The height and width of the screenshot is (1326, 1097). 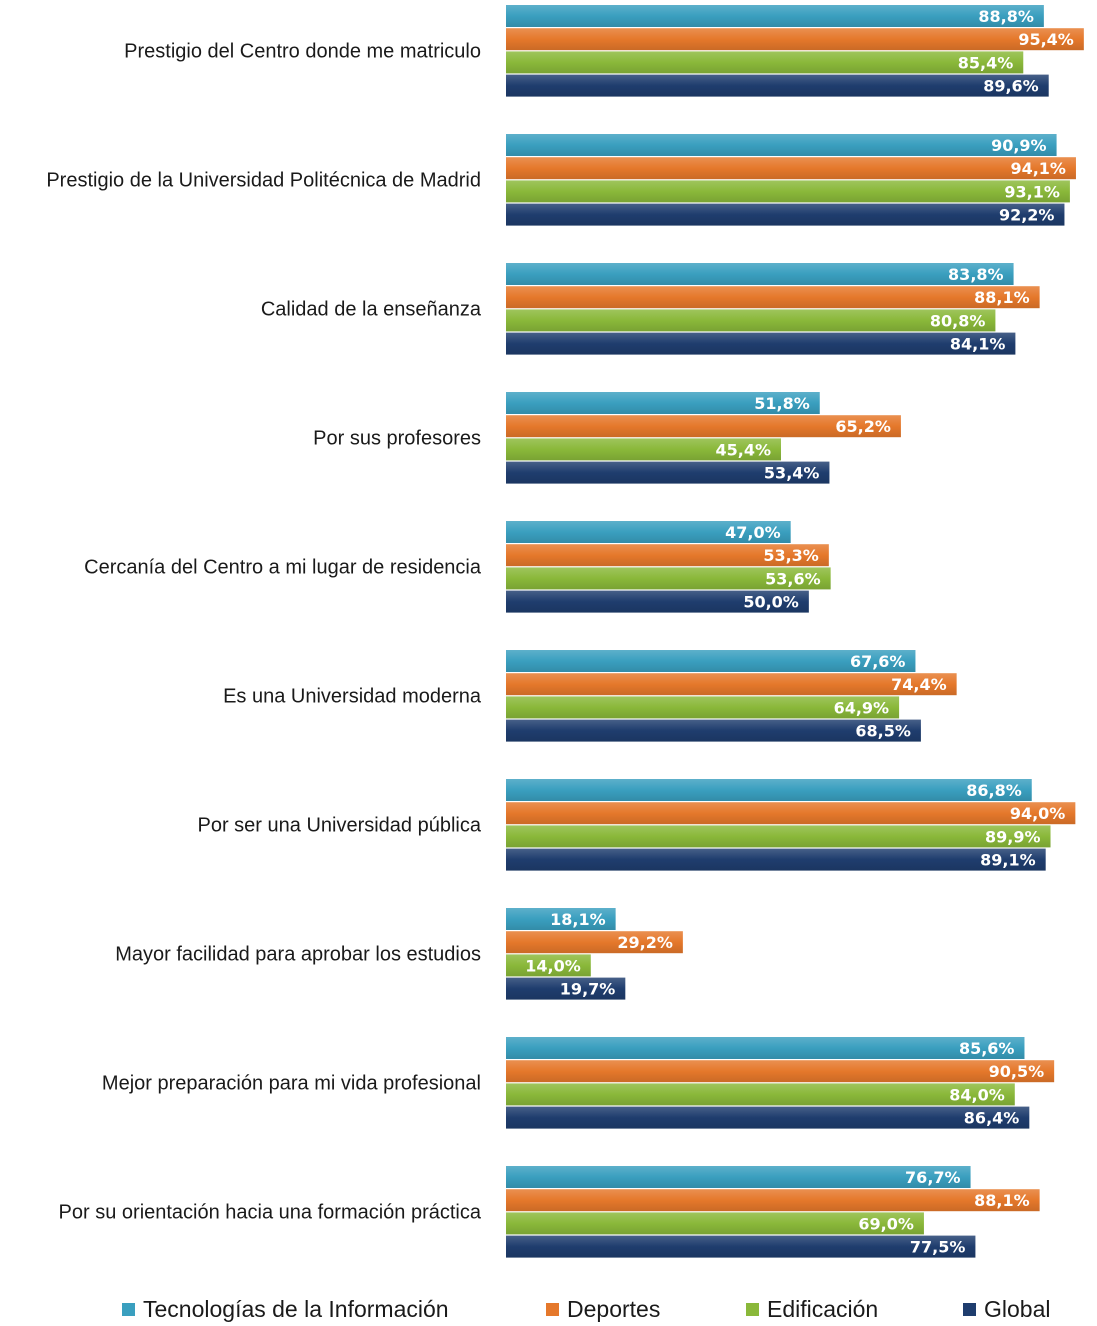 I want to click on data-label: 67,6%, so click(x=878, y=661).